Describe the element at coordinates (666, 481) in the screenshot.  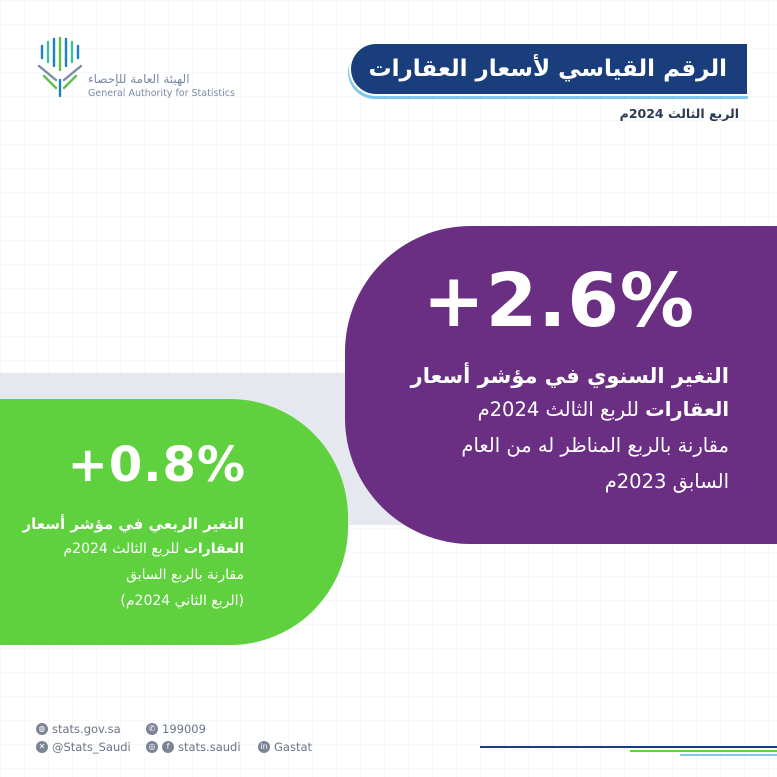
I see `annual-card-line4: السابق 2023م` at that location.